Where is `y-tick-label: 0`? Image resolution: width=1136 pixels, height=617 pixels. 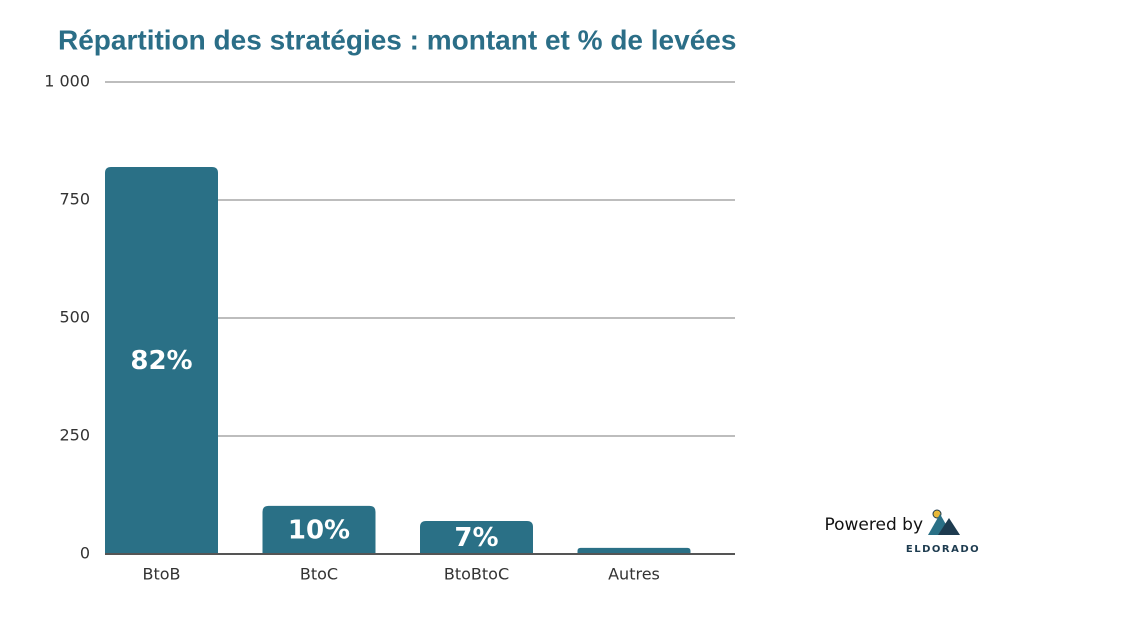
y-tick-label: 0 is located at coordinates (85, 553).